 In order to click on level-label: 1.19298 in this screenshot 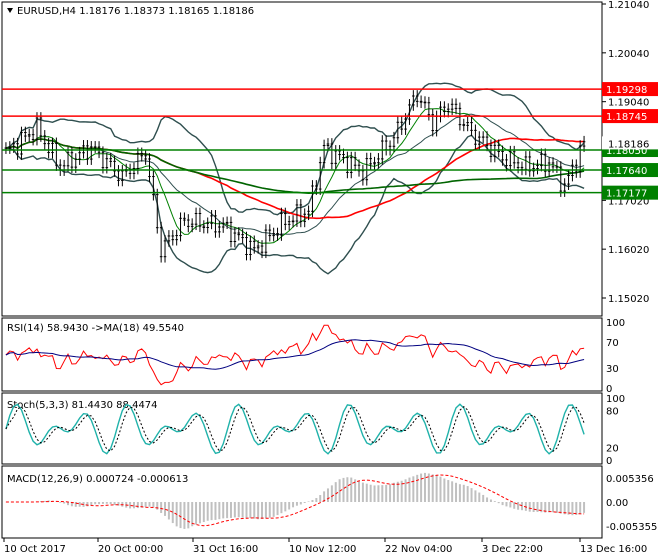, I will do `click(626, 90)`.